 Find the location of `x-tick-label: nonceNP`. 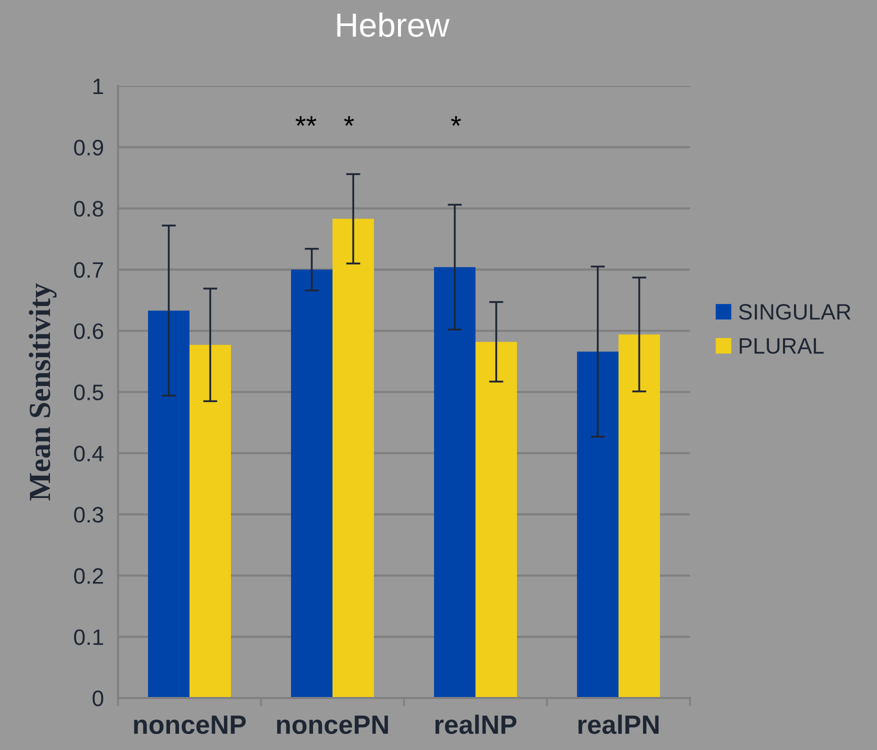

x-tick-label: nonceNP is located at coordinates (190, 725).